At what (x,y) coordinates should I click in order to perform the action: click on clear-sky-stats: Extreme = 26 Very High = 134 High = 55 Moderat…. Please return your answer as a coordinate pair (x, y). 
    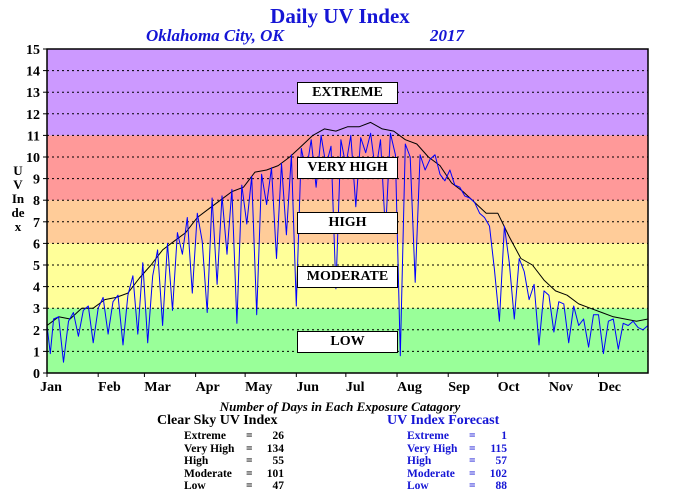
    Looking at the image, I should click on (234, 461).